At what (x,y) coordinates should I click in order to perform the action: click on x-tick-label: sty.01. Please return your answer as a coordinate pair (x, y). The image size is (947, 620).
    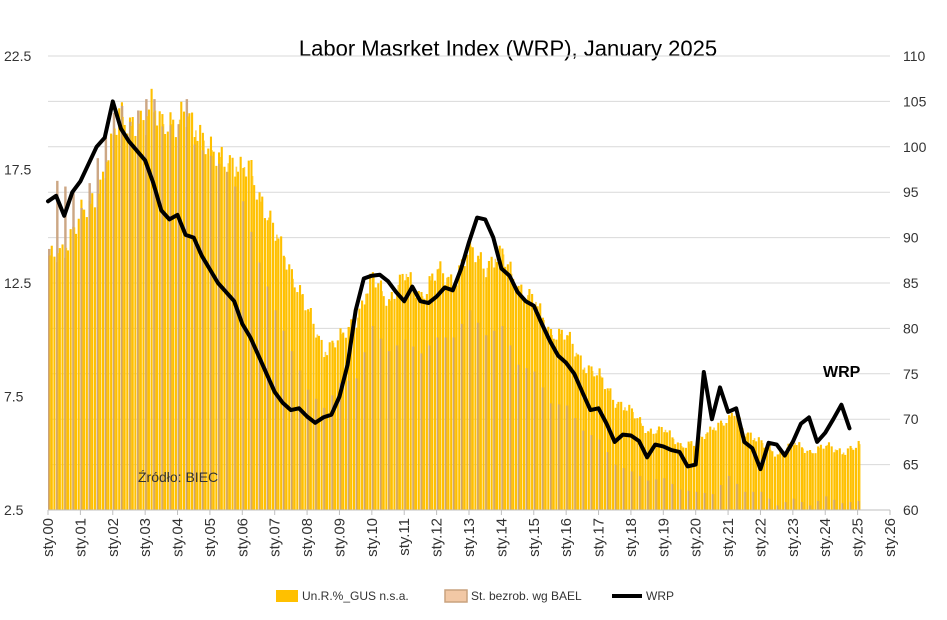
    Looking at the image, I should click on (80, 537).